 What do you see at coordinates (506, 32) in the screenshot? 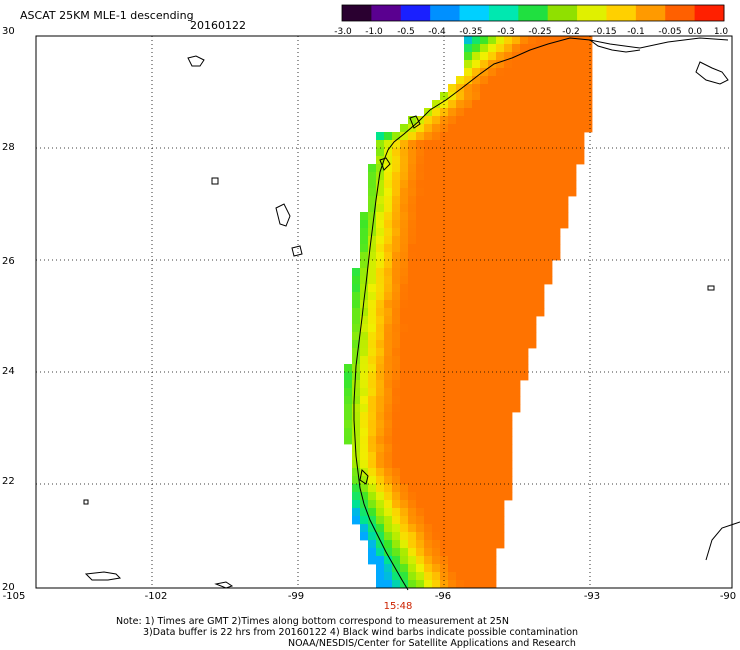
I see `colorbar-tick: -0.3` at bounding box center [506, 32].